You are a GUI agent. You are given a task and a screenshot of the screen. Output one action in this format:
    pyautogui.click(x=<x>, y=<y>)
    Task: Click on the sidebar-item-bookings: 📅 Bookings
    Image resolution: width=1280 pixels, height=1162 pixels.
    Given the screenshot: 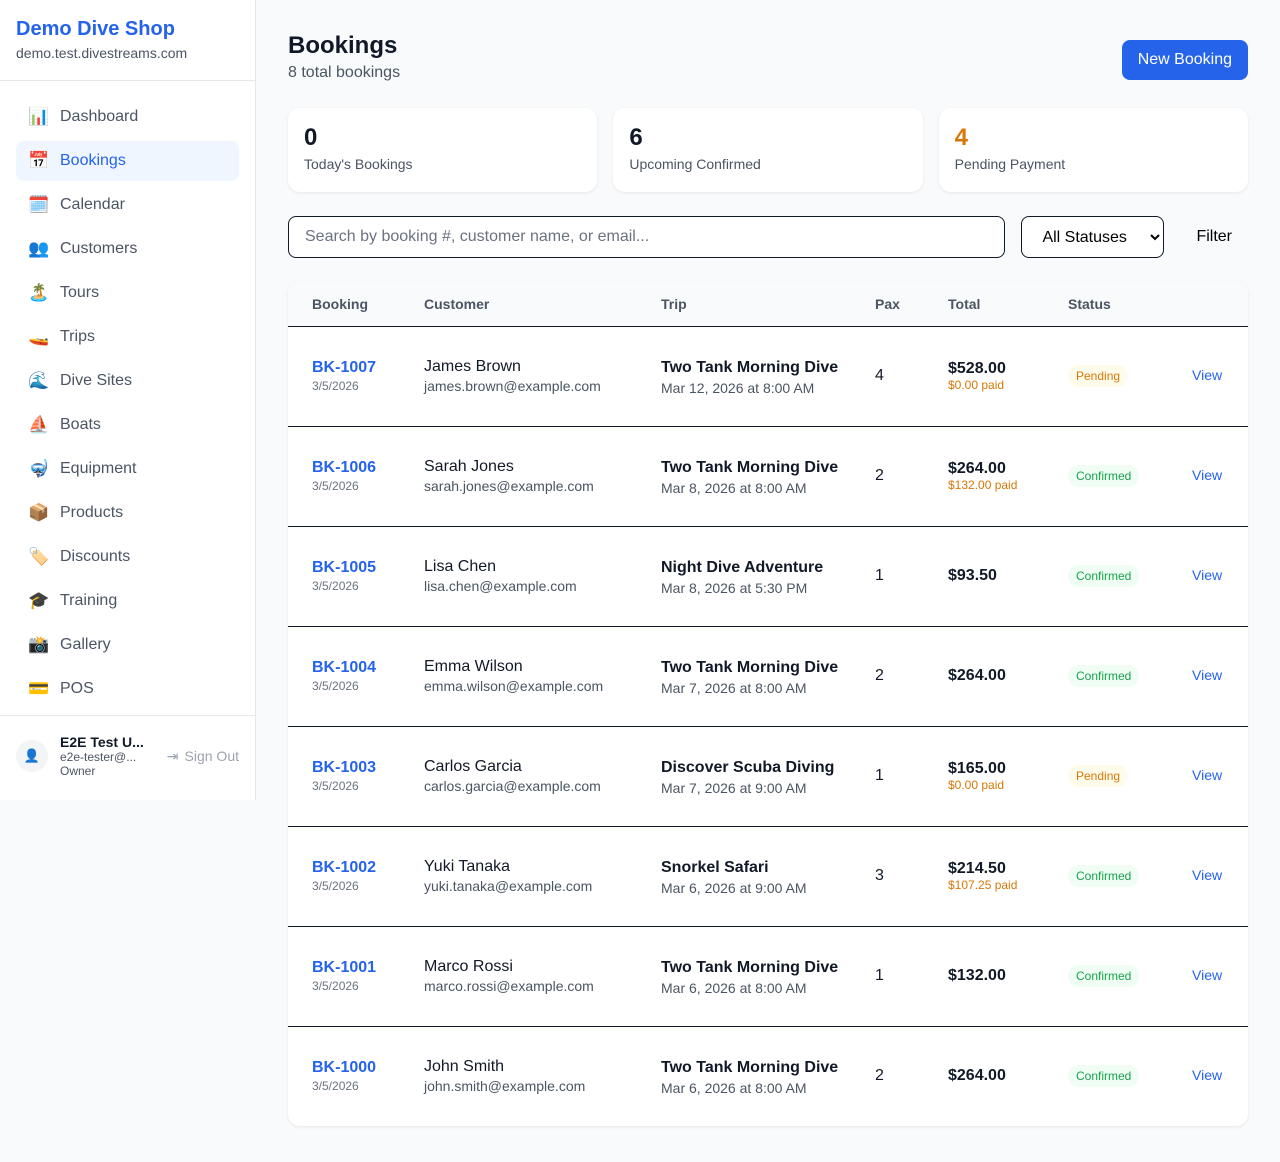 What is the action you would take?
    pyautogui.click(x=127, y=161)
    